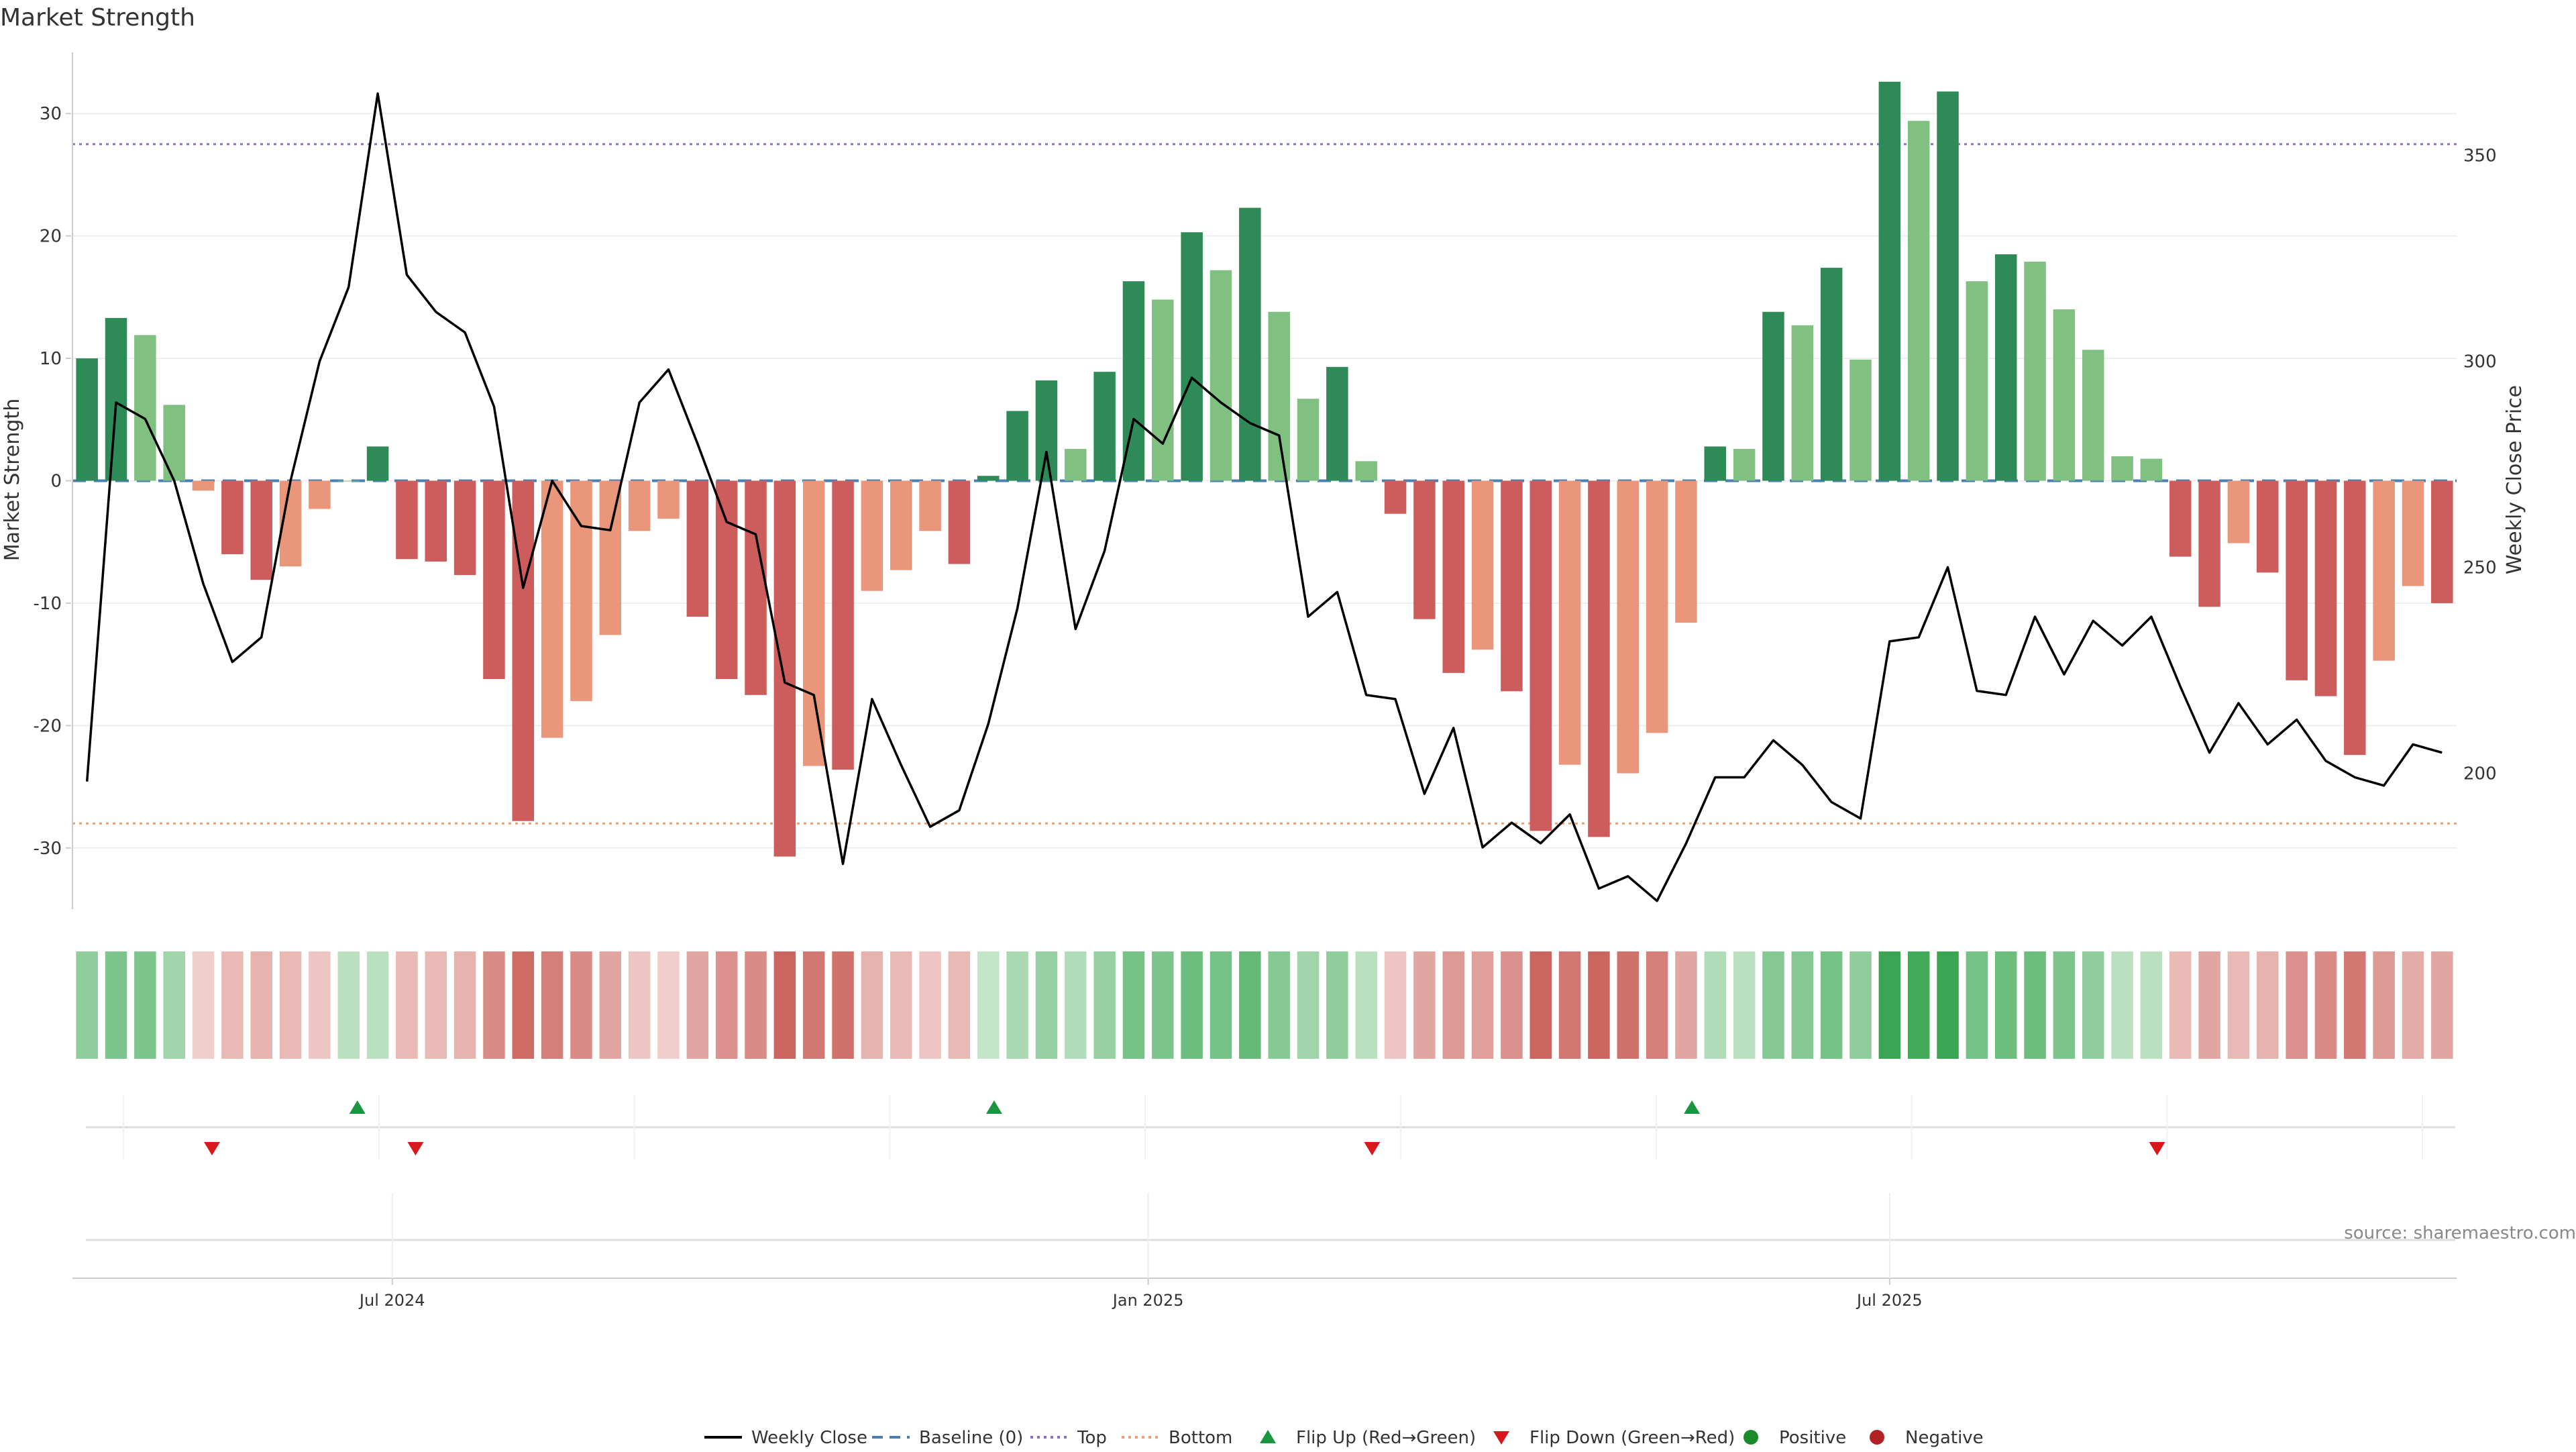  Describe the element at coordinates (2157, 1149) in the screenshot. I see `flip-down-marker` at that location.